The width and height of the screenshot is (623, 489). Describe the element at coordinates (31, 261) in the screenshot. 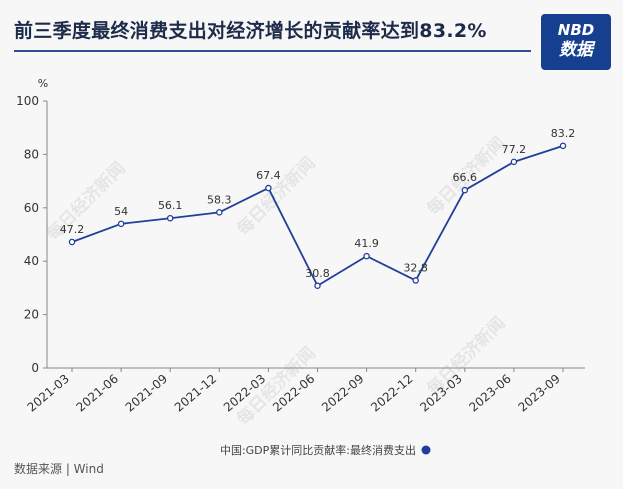

I see `y-tick-label: 40` at that location.